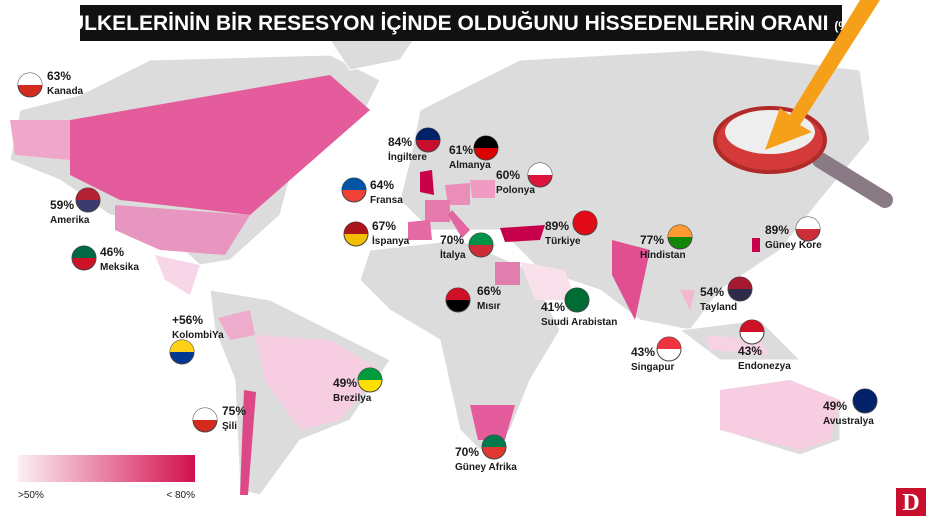 Image resolution: width=929 pixels, height=521 pixels. I want to click on country-name: Tayland, so click(718, 307).